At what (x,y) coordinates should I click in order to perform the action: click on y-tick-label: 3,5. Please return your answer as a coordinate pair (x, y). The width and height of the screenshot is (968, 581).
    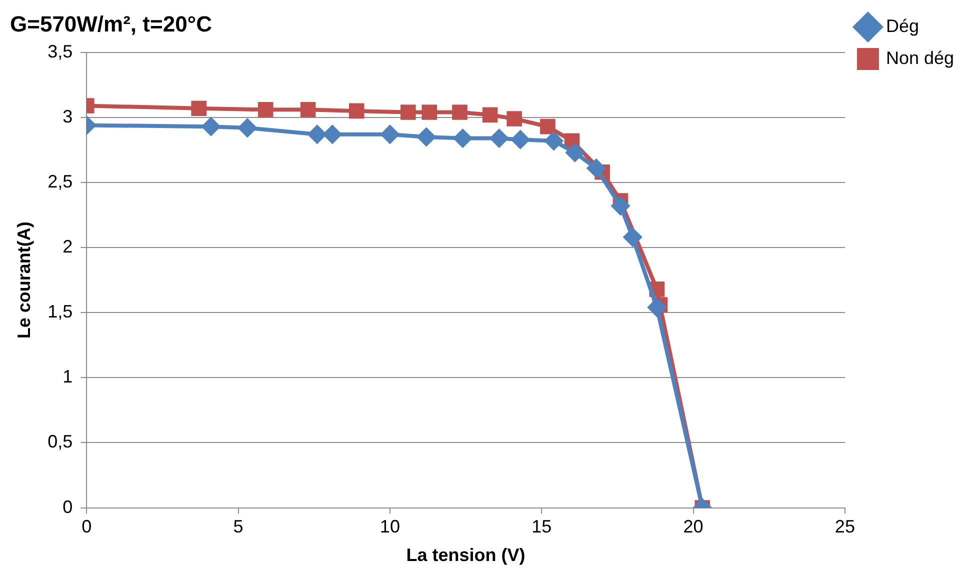
    Looking at the image, I should click on (60, 51).